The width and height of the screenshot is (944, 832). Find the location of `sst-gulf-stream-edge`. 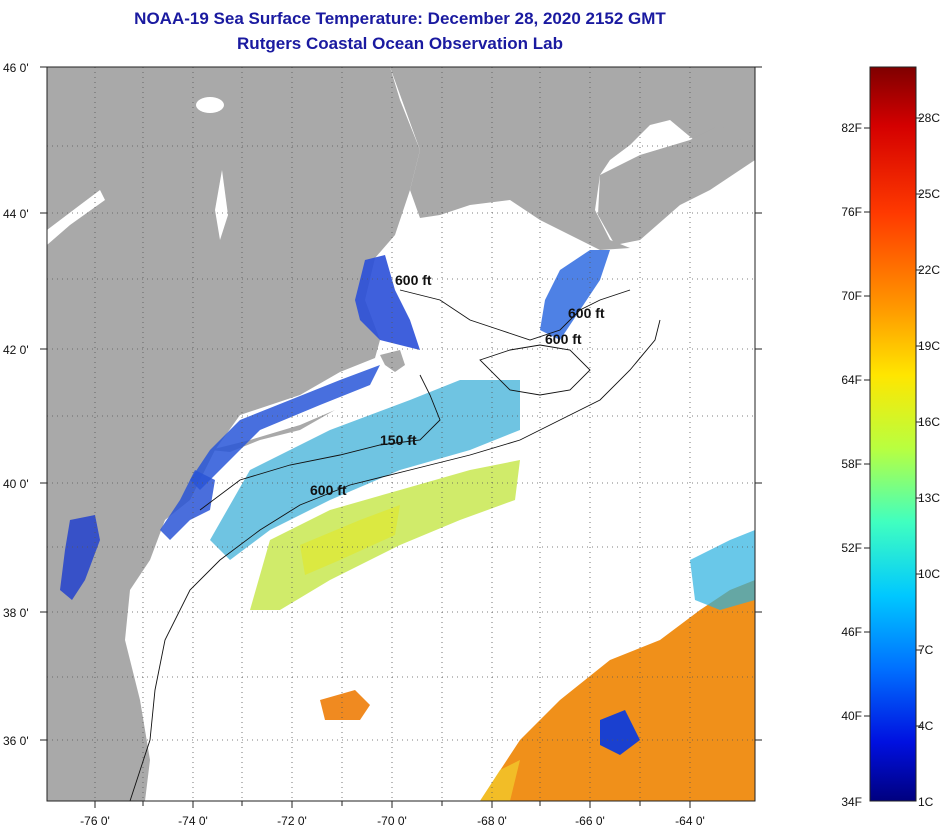

sst-gulf-stream-edge is located at coordinates (500, 780).